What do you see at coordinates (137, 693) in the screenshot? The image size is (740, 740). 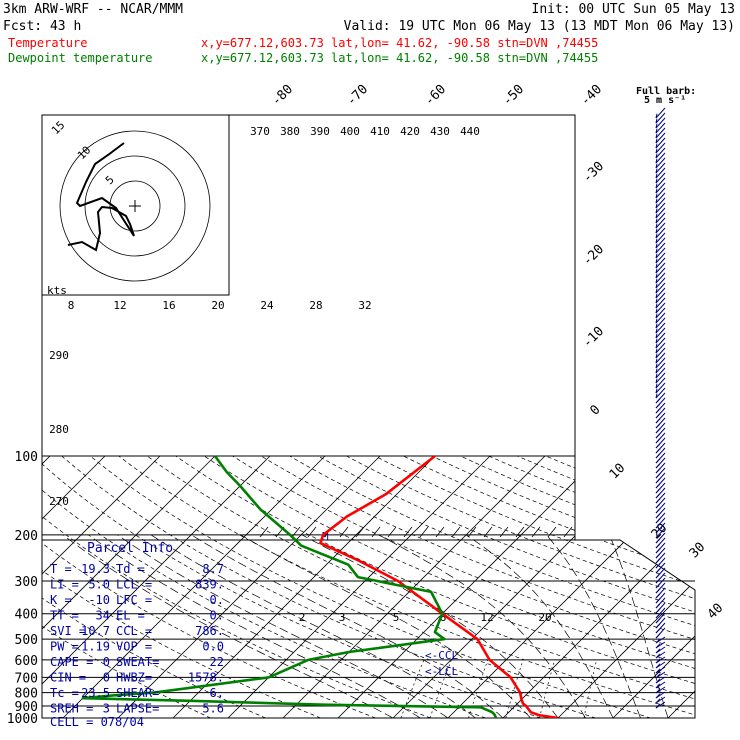 I see `parcel-label: SHEAR=` at bounding box center [137, 693].